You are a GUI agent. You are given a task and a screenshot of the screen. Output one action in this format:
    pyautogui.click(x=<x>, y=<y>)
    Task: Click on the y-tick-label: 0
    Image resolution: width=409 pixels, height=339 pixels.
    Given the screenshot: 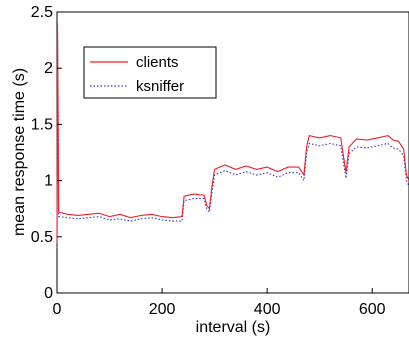 What is the action you would take?
    pyautogui.click(x=48, y=293)
    